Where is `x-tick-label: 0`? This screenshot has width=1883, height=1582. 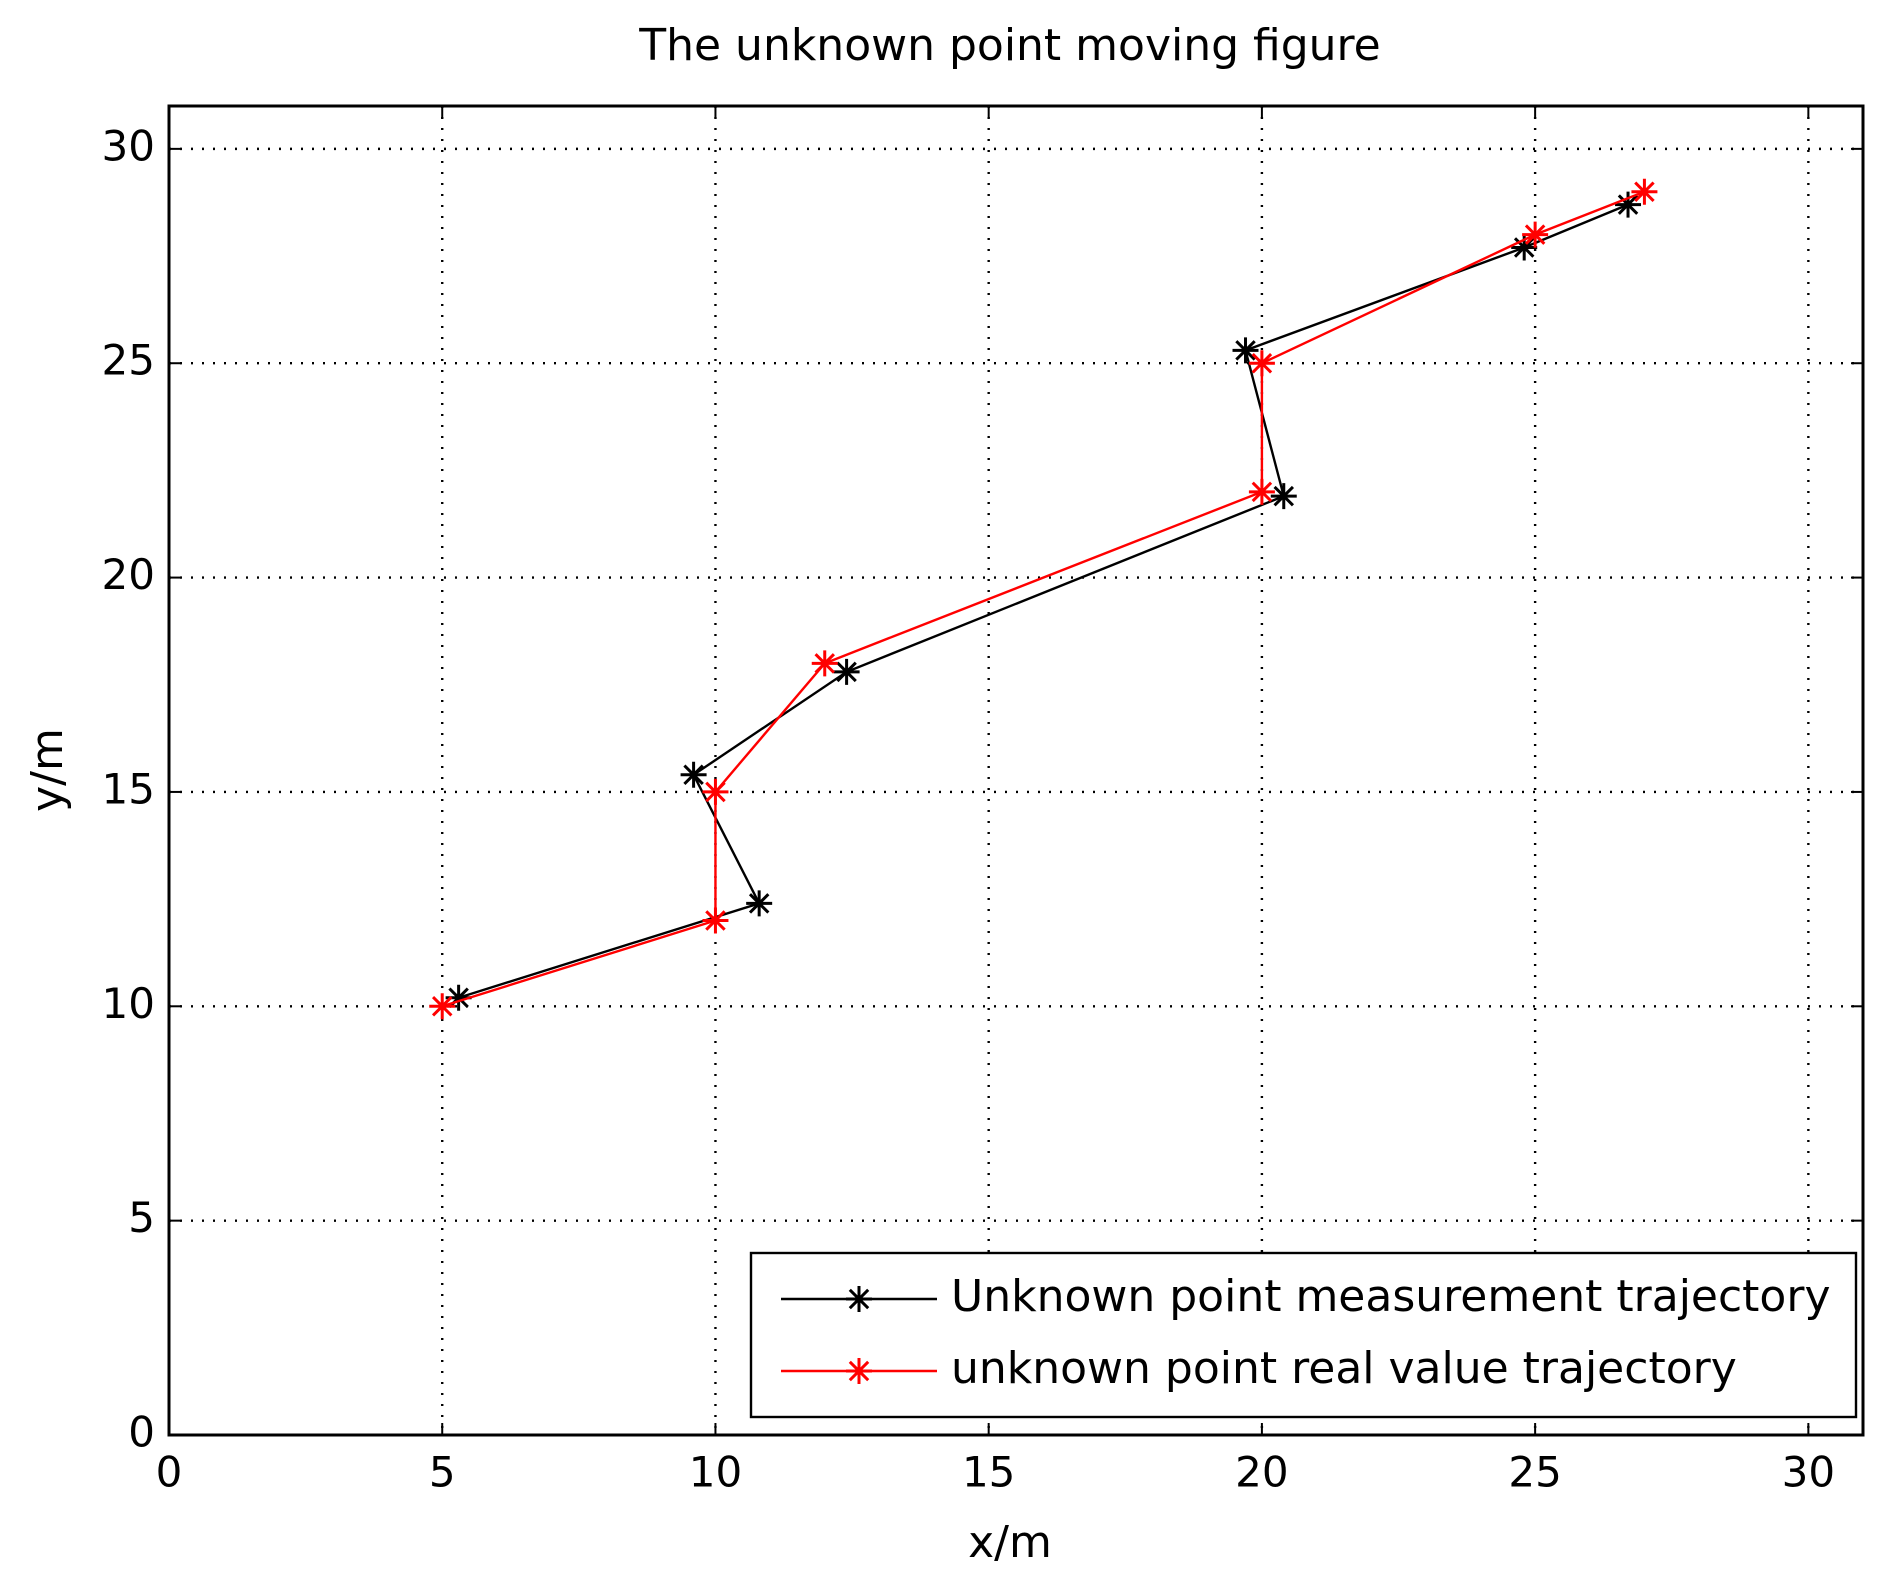
x-tick-label: 0 is located at coordinates (169, 1472).